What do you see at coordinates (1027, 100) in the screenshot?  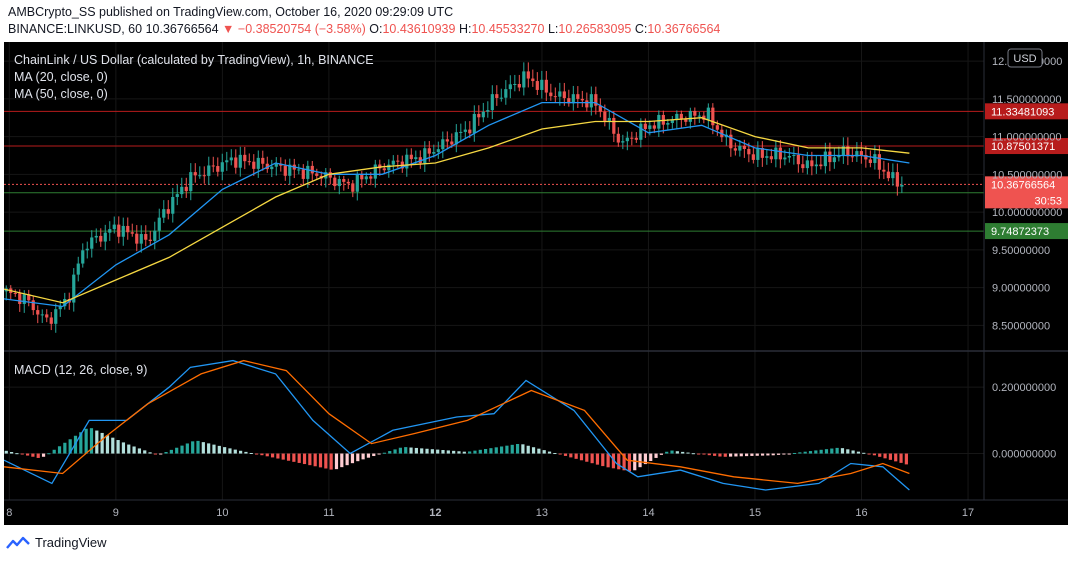 I see `y-tick-label: 11.500000000` at bounding box center [1027, 100].